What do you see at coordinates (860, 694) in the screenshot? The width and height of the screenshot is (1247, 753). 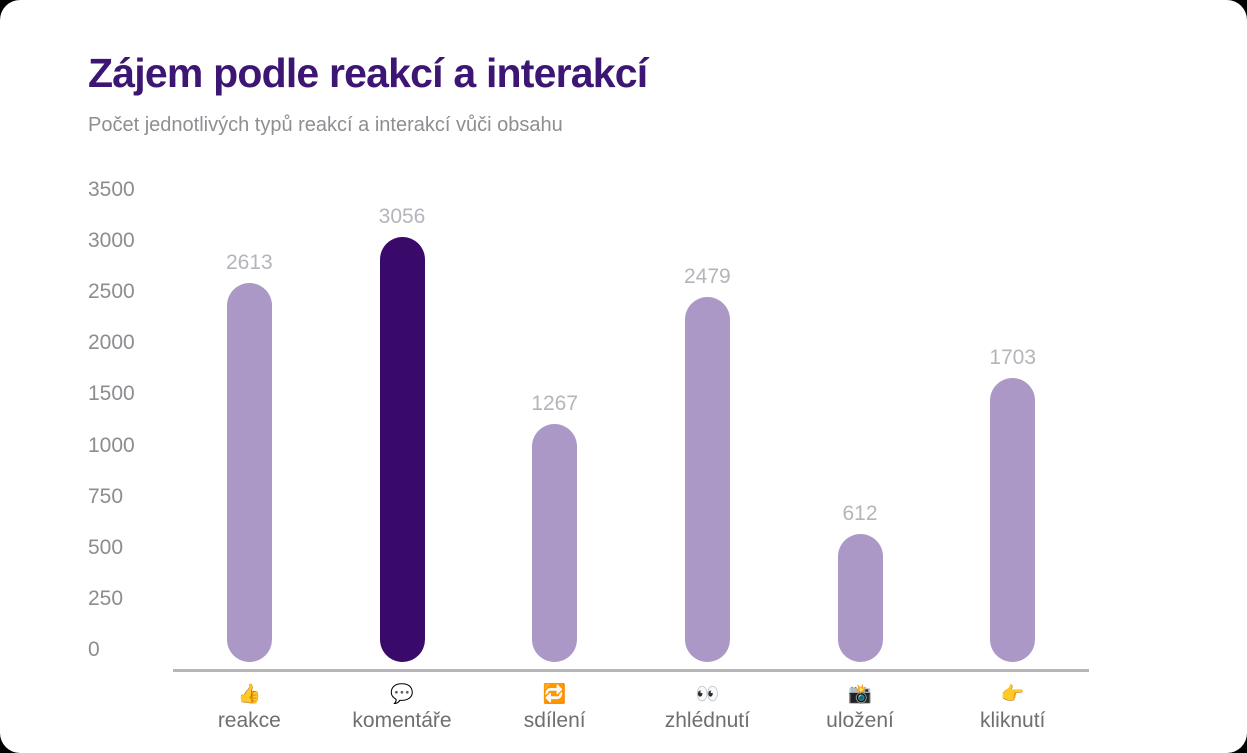 I see `camera-flash-icon: 📸` at bounding box center [860, 694].